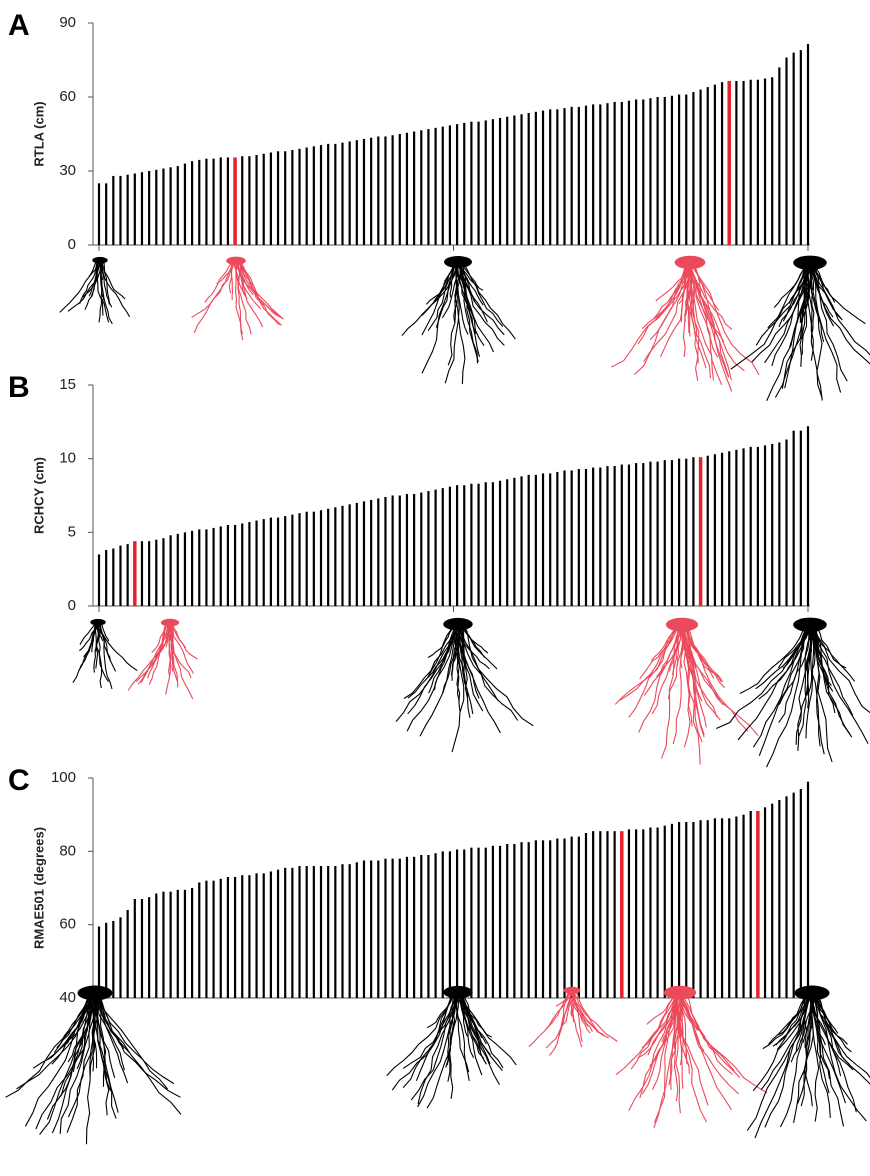  I want to click on y-tick-label: 90, so click(67, 22).